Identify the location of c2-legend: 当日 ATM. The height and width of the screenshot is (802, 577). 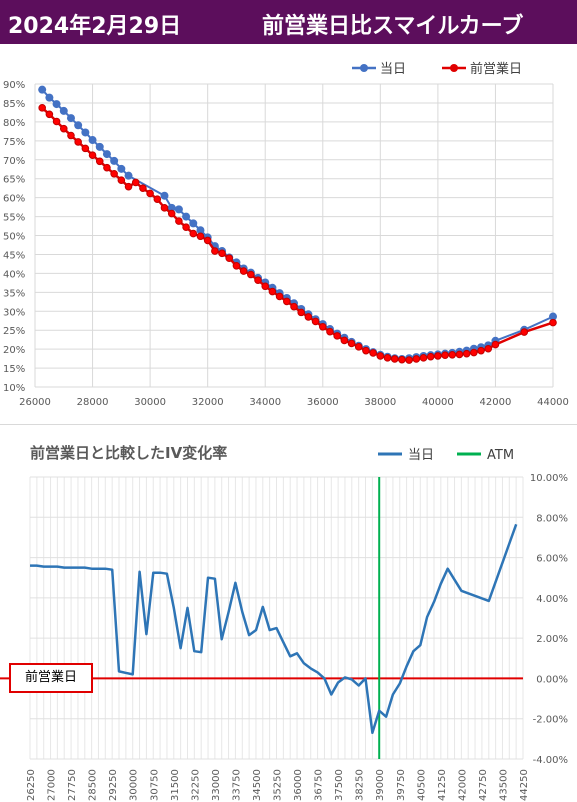
(446, 455).